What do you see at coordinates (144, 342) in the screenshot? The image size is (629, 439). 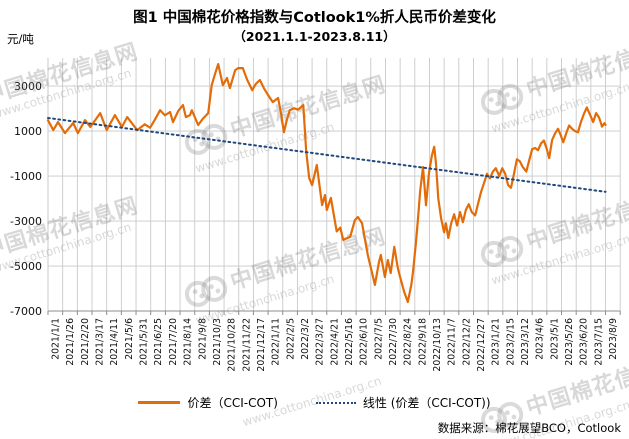 I see `x-tick-label: 2021/5/31` at bounding box center [144, 342].